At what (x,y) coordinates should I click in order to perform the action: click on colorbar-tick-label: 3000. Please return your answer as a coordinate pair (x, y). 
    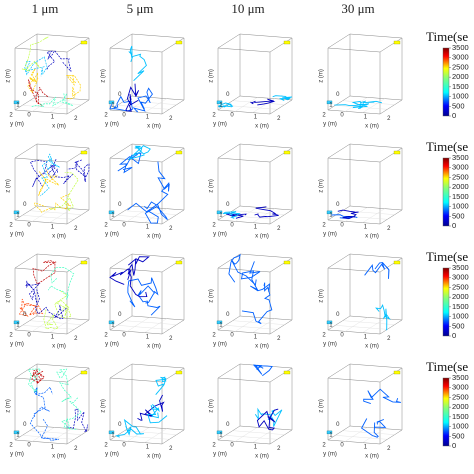
    Looking at the image, I should click on (460, 57).